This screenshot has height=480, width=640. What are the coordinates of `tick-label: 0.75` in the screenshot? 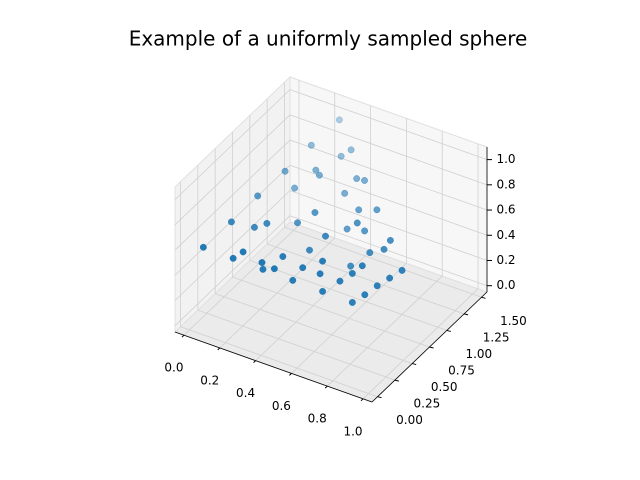 It's located at (461, 371).